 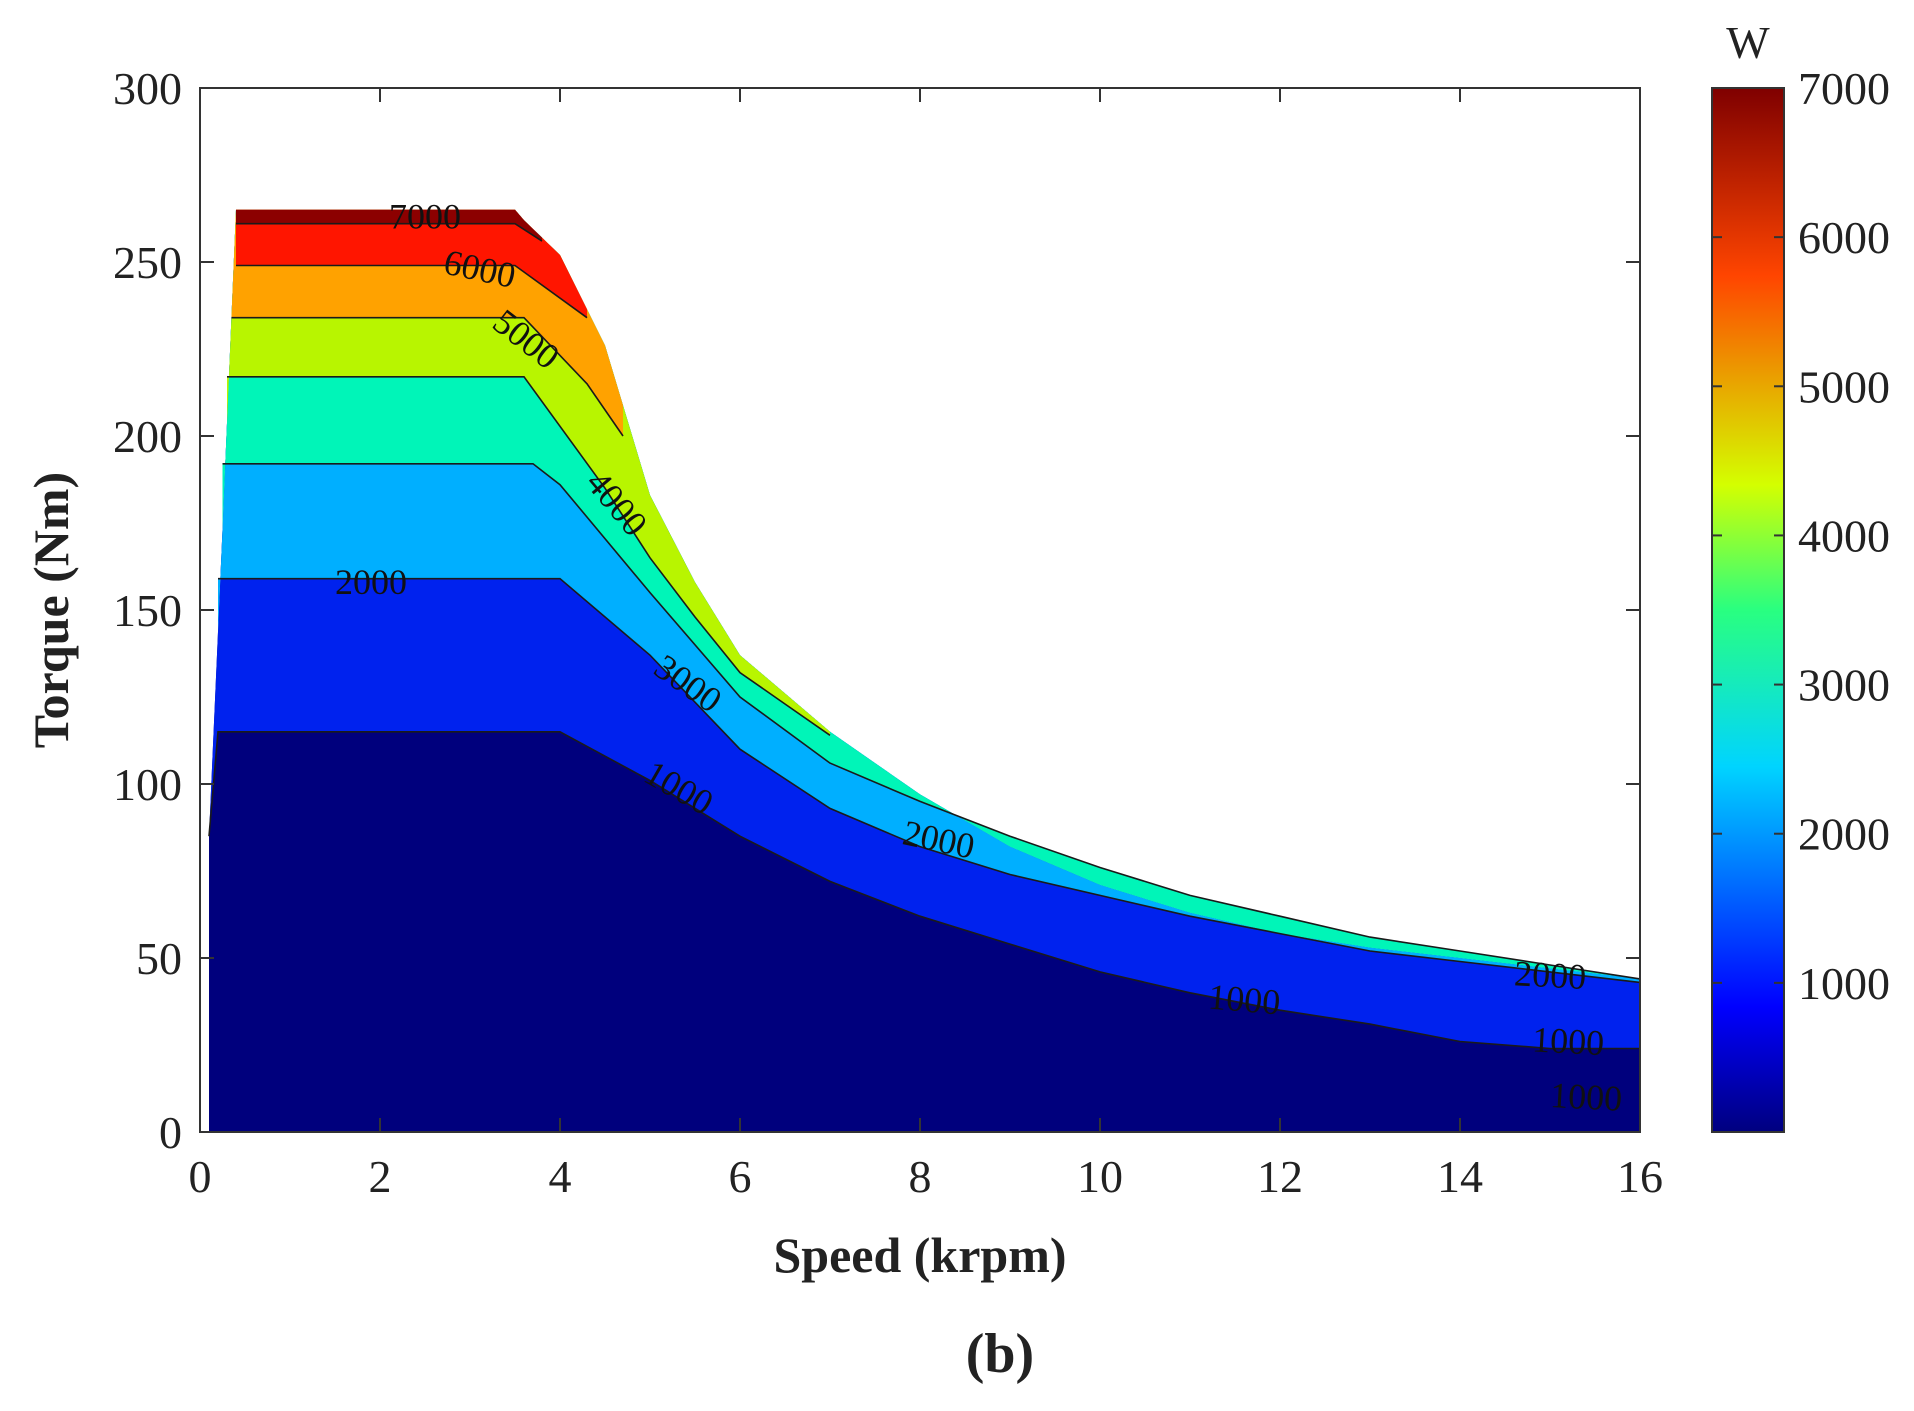 I want to click on colorbar-tick-label-5: 6000, so click(x=1844, y=237).